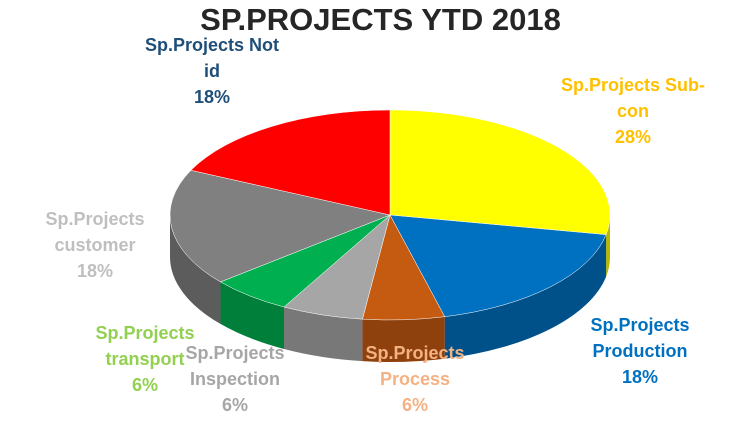 This screenshot has height=435, width=733. I want to click on data-label: Sp.Projects Inspection 6%, so click(235, 379).